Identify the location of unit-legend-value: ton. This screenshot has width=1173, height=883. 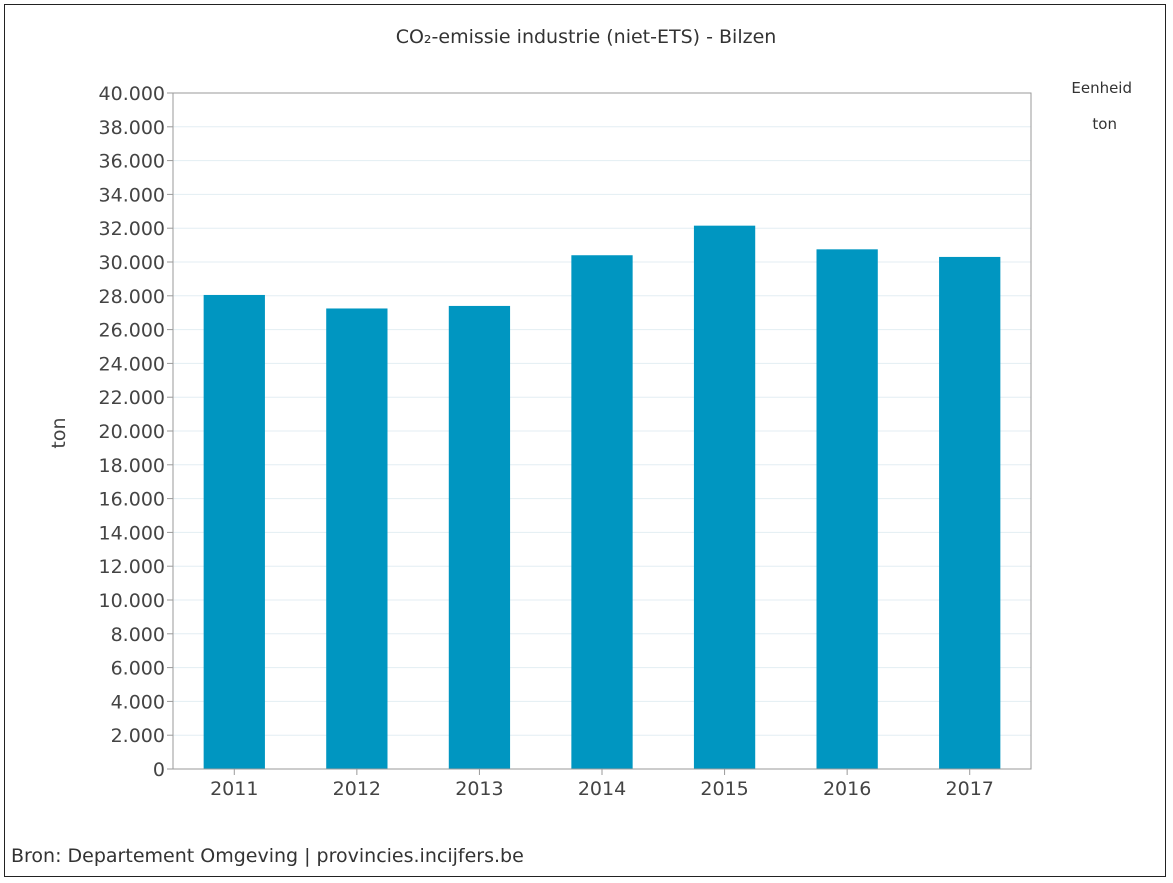
(1104, 124).